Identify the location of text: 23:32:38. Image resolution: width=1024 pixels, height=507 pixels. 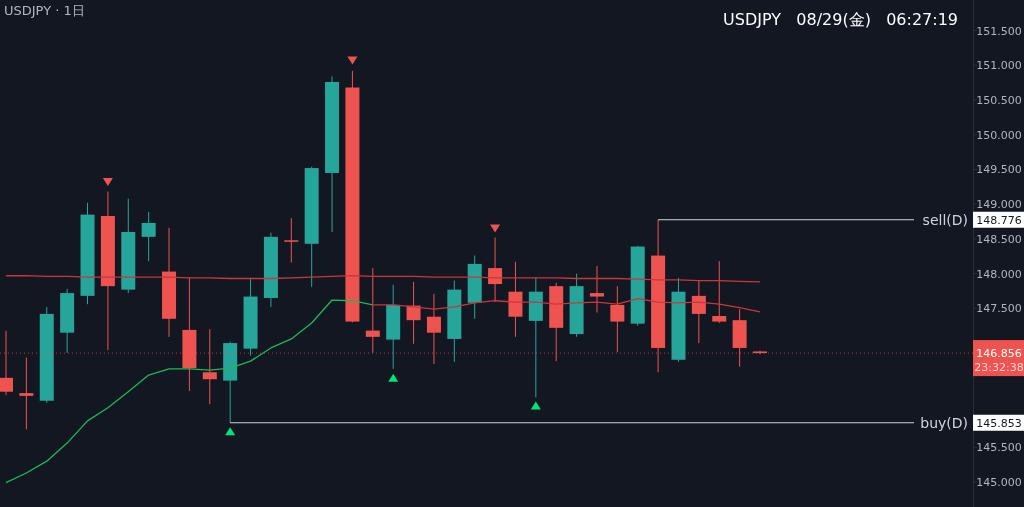
(999, 368).